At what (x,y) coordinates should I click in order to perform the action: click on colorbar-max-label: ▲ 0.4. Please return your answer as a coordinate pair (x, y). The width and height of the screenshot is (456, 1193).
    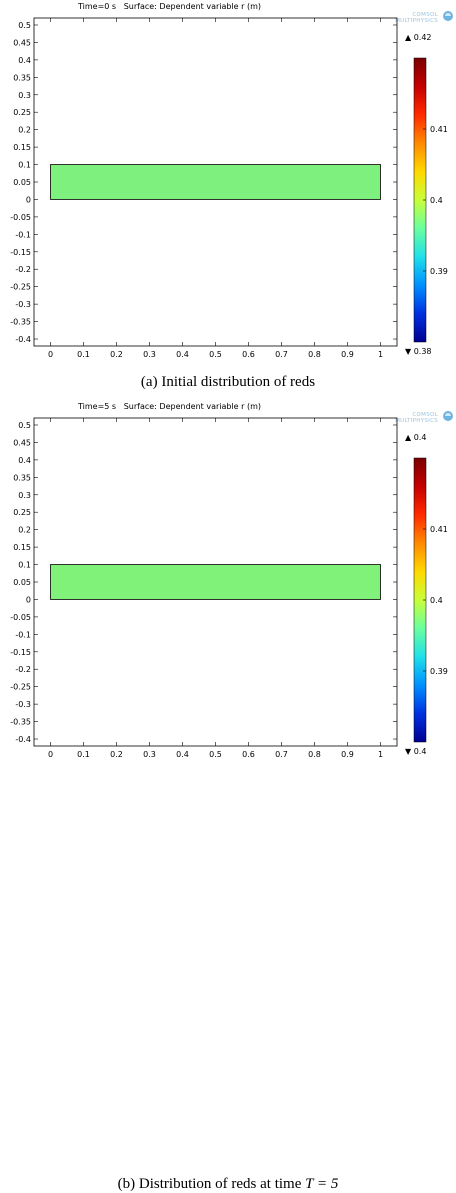
    Looking at the image, I should click on (415, 437).